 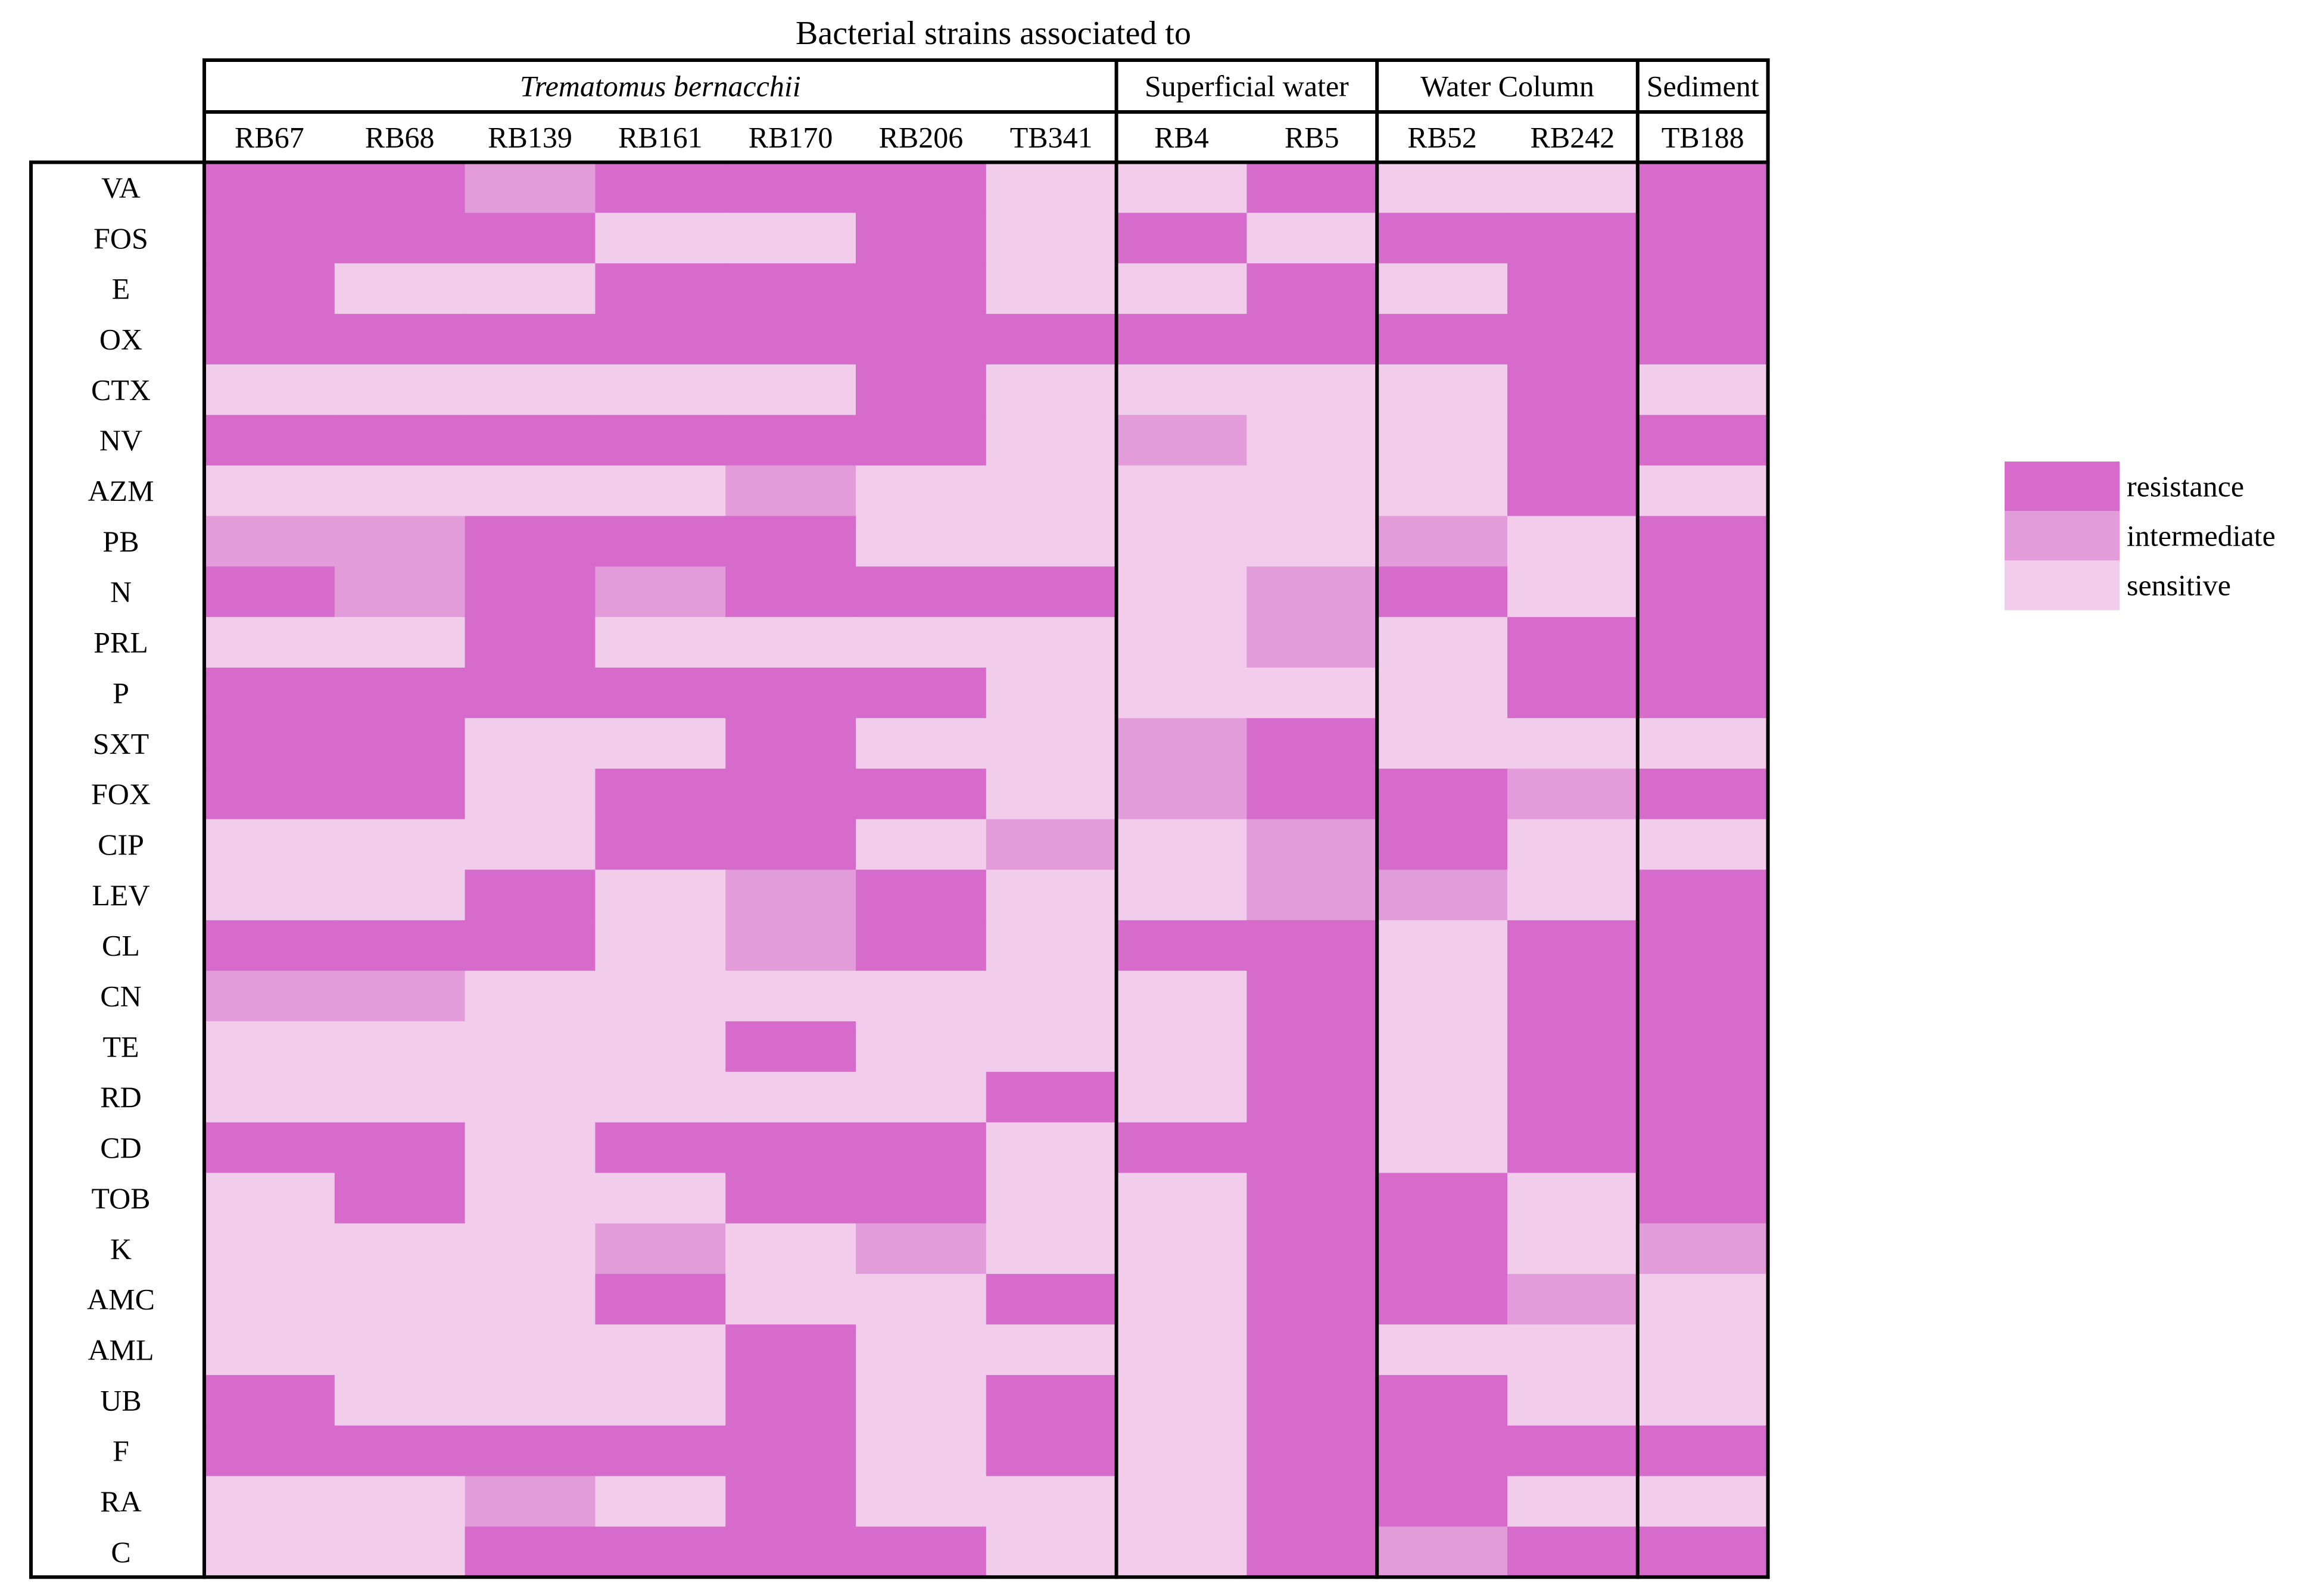 What do you see at coordinates (269, 895) in the screenshot?
I see `heatmap-cell-lev-rb67` at bounding box center [269, 895].